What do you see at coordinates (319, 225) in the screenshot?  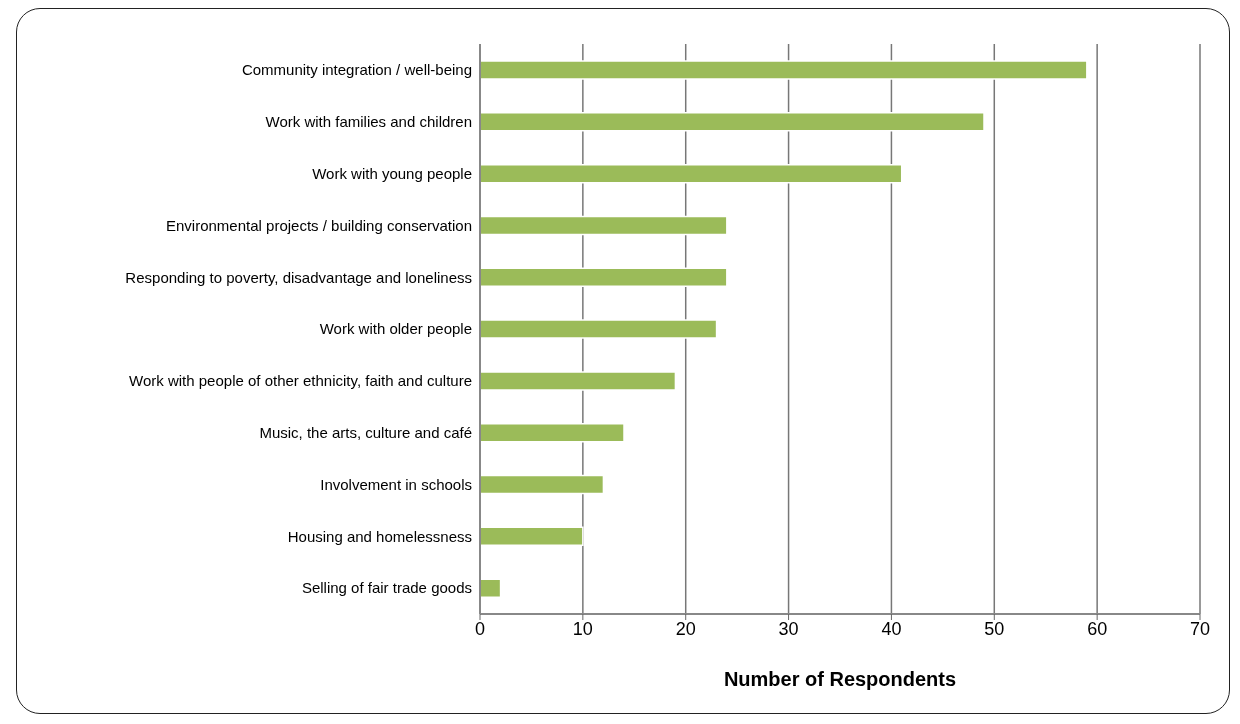 I see `y-tick-label: Environmental projects / building conservation` at bounding box center [319, 225].